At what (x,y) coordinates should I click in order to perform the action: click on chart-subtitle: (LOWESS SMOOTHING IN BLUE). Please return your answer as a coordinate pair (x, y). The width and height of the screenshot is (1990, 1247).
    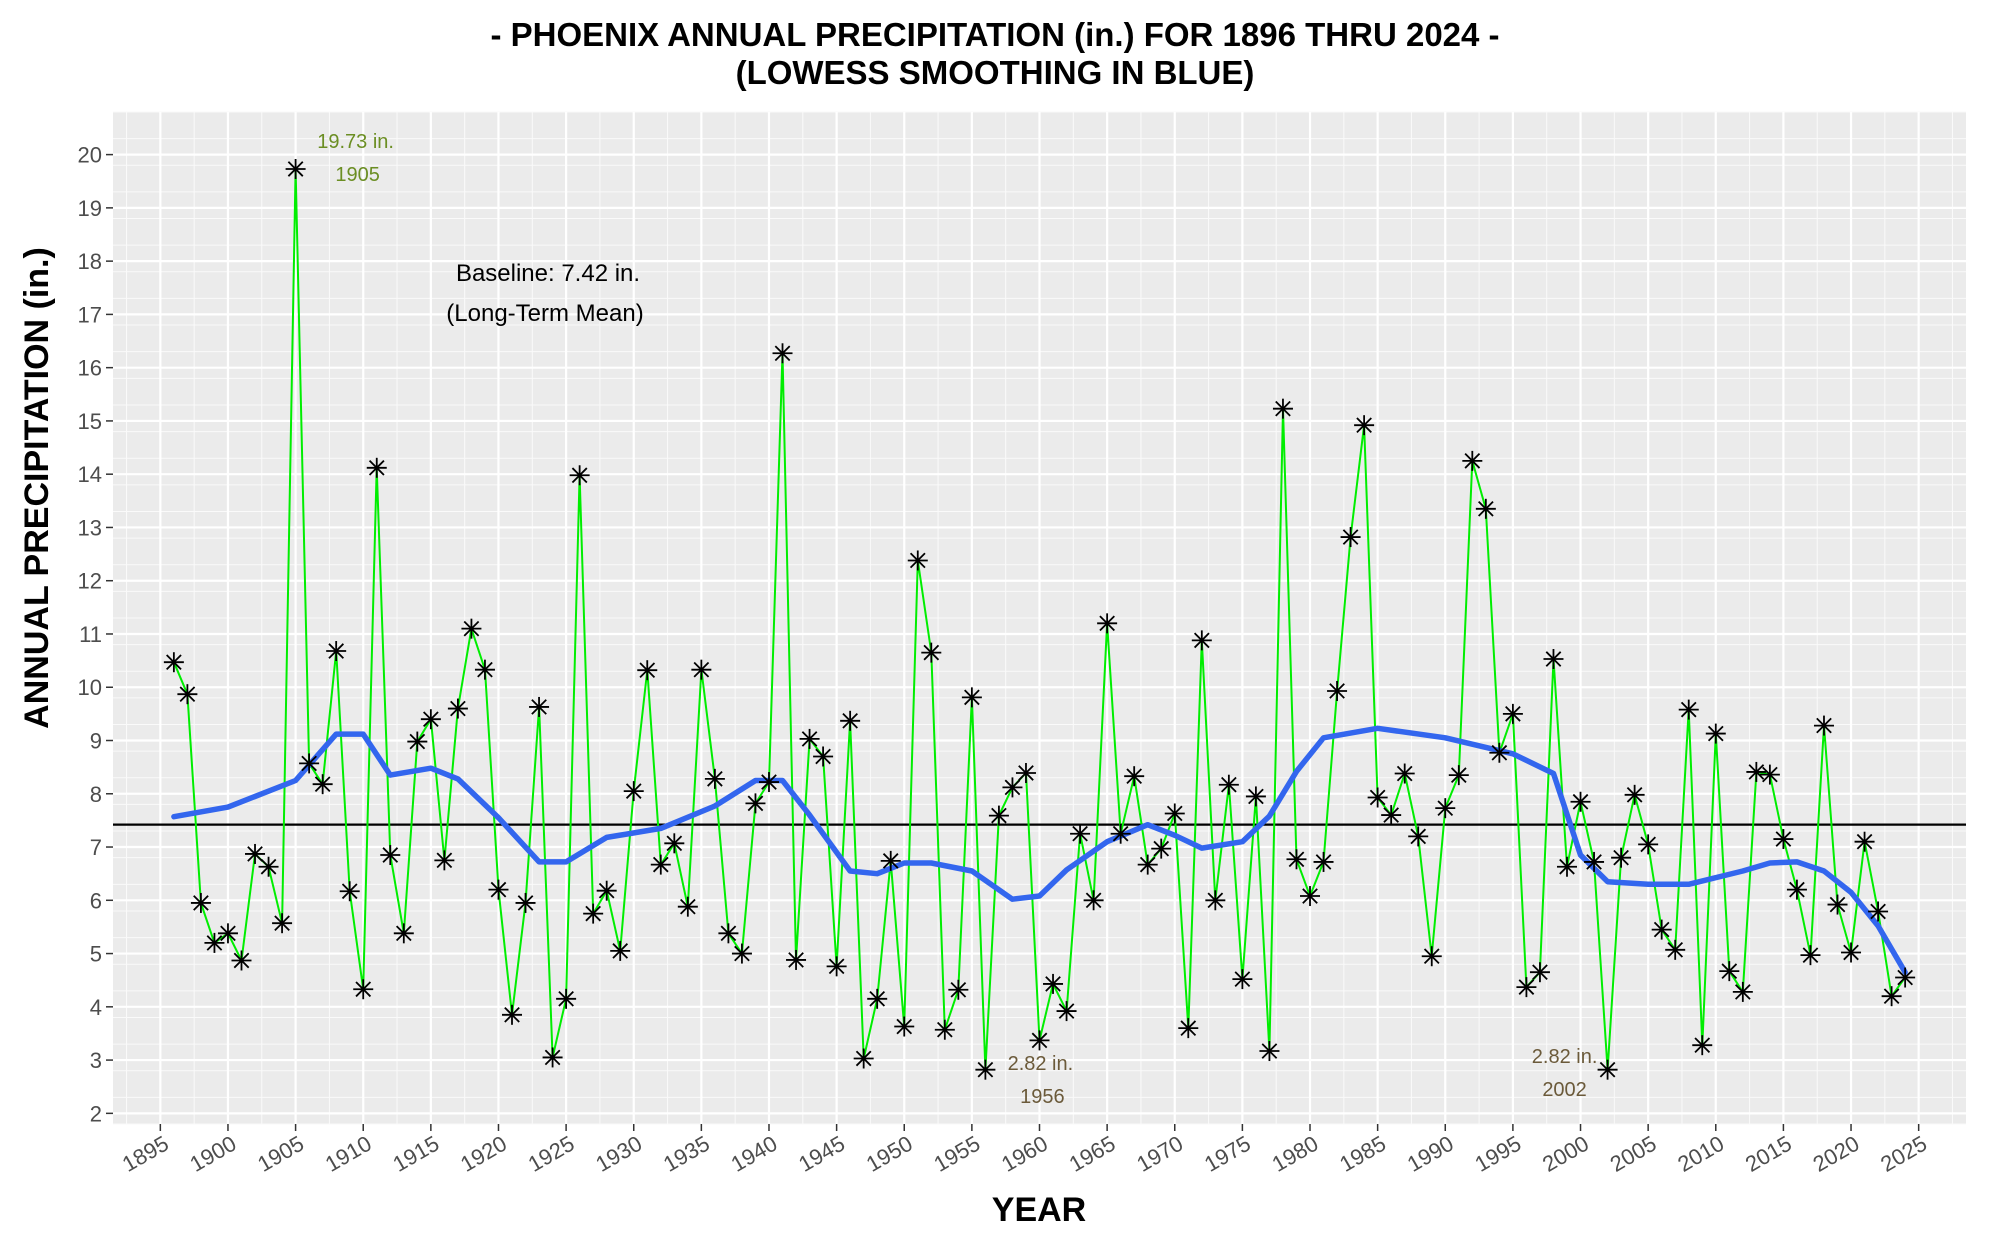
    Looking at the image, I should click on (995, 72).